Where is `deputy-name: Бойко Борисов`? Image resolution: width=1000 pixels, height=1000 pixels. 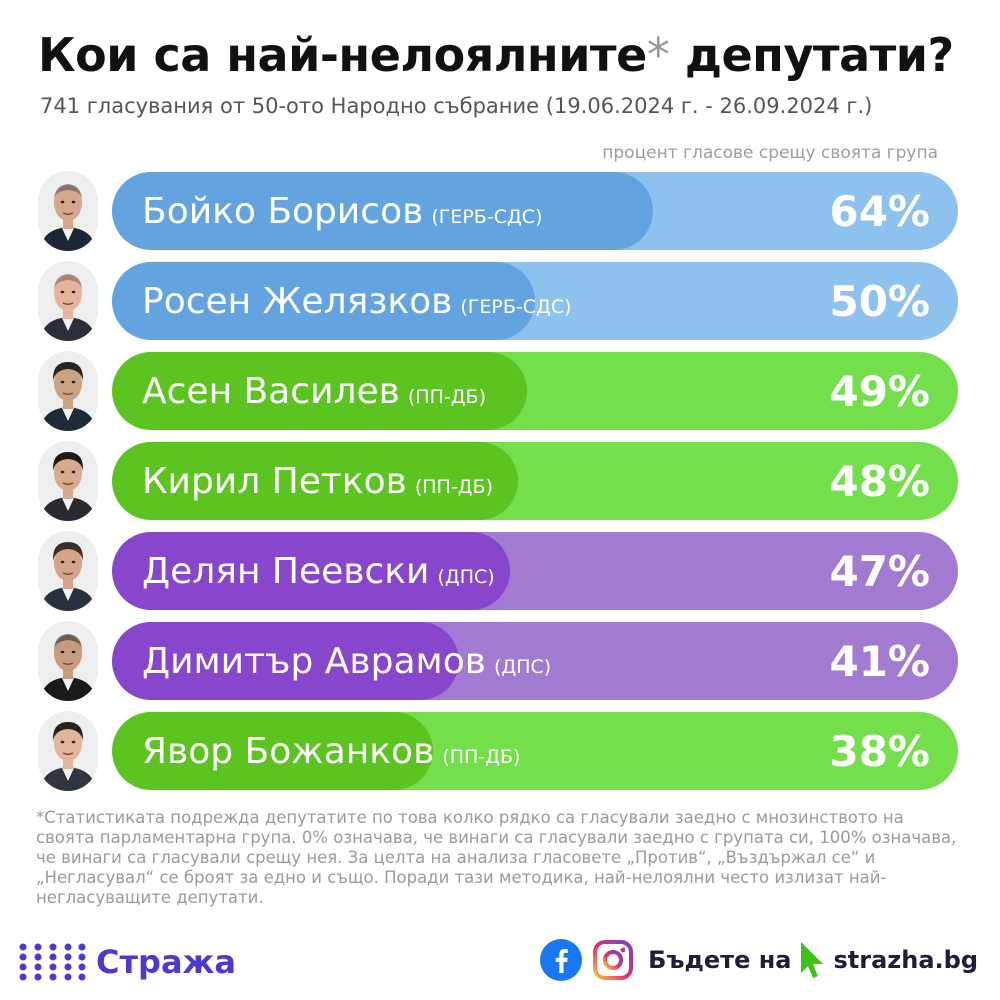 deputy-name: Бойко Борисов is located at coordinates (283, 211).